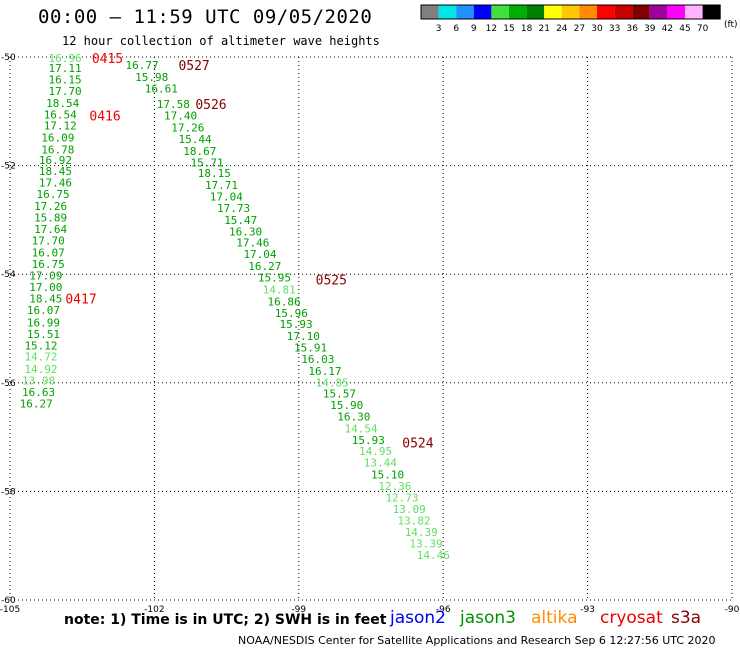  I want to click on pass-time-label: 0416, so click(104, 117).